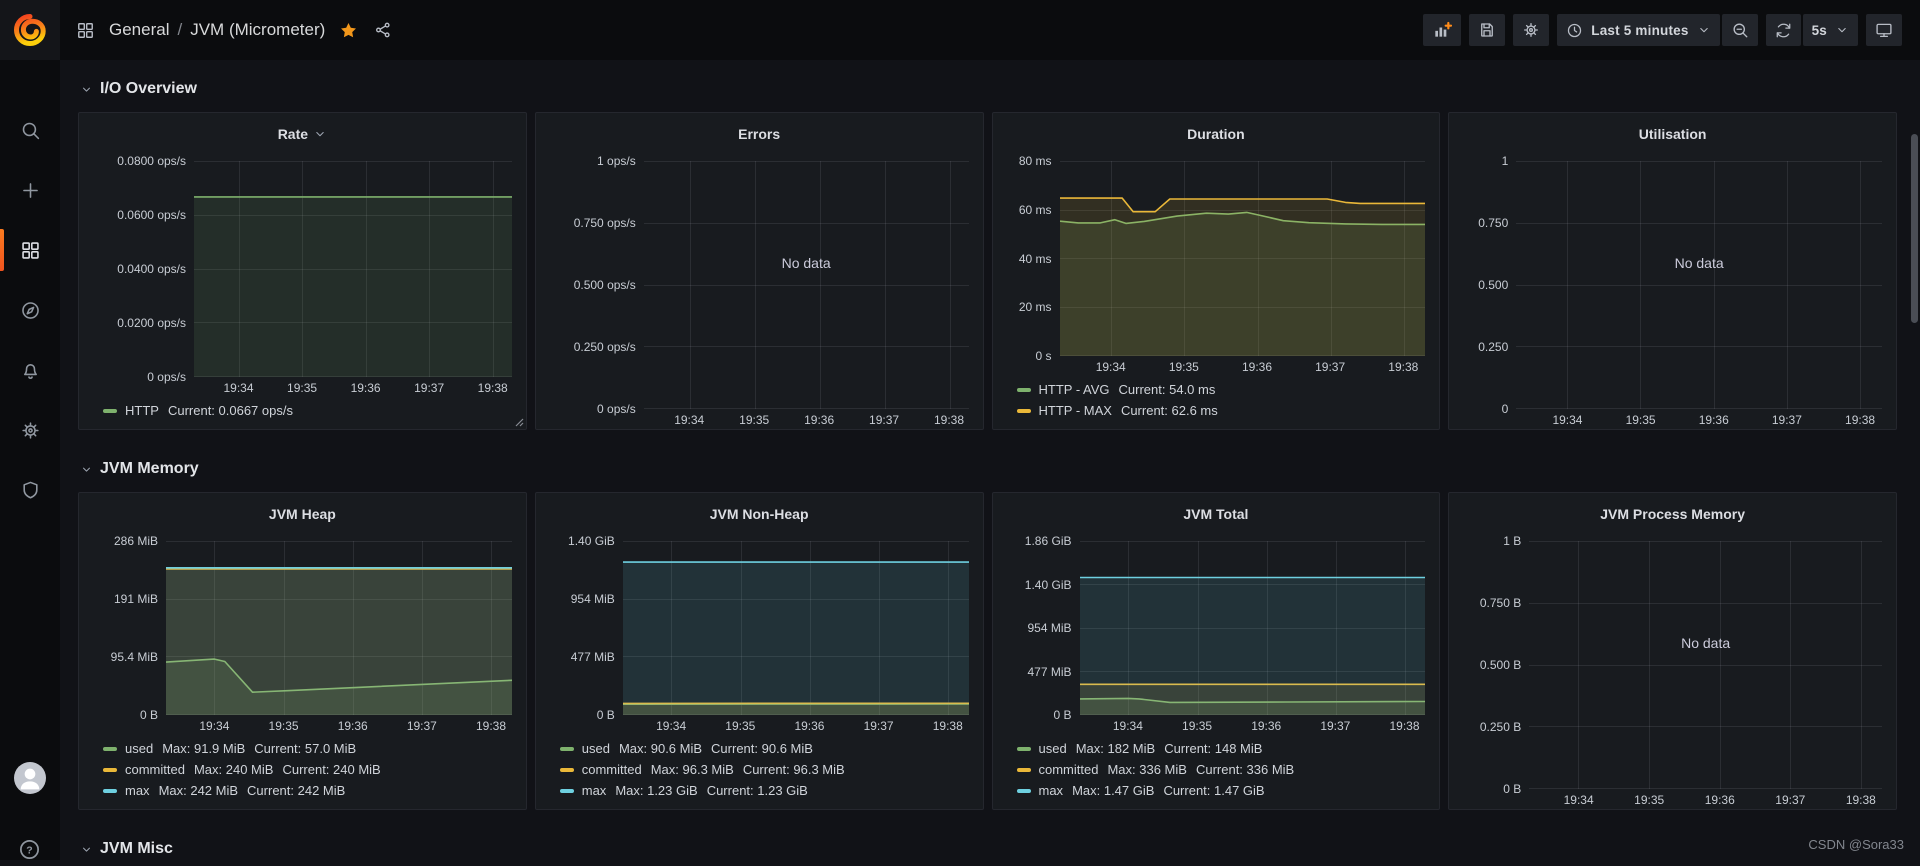  I want to click on favorite-star-button, so click(348, 30).